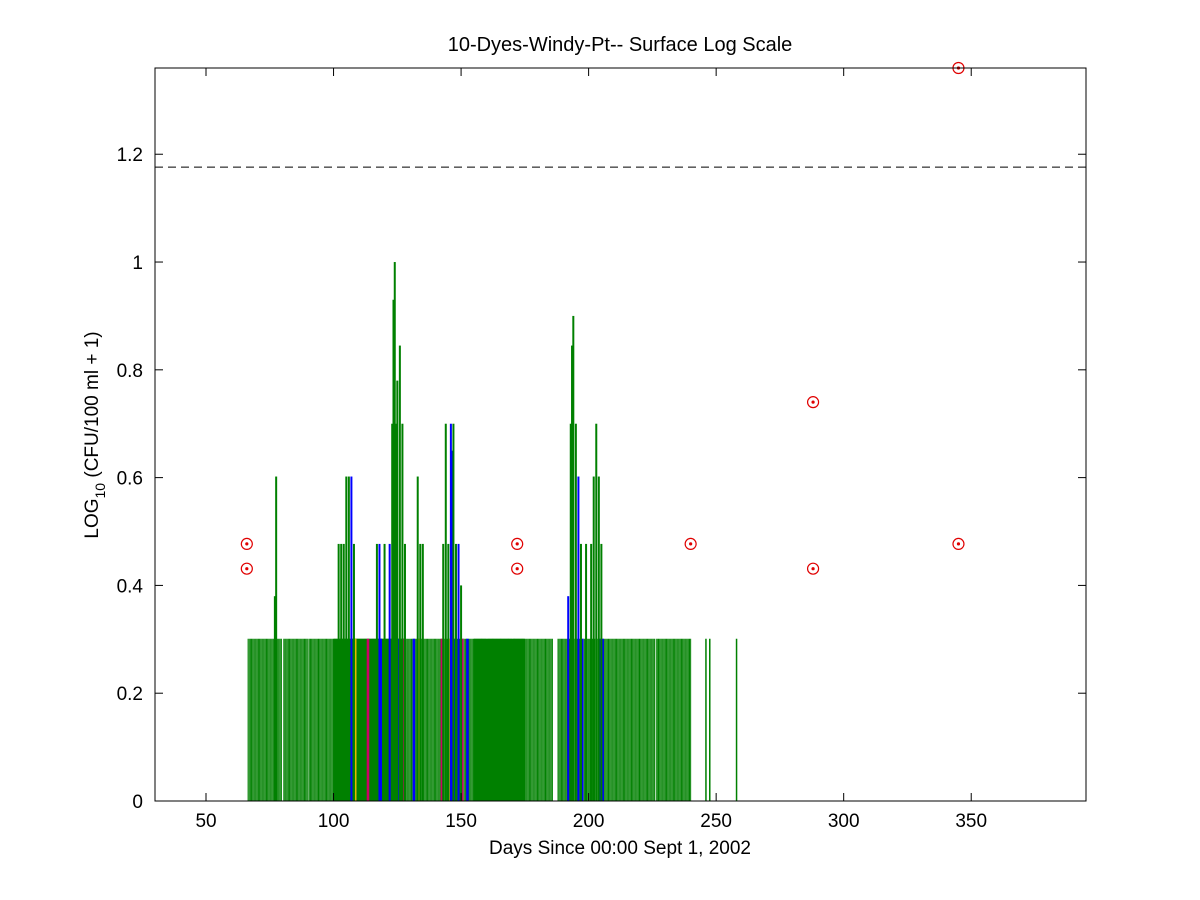  Describe the element at coordinates (130, 371) in the screenshot. I see `y-tick-label: 0.8` at that location.